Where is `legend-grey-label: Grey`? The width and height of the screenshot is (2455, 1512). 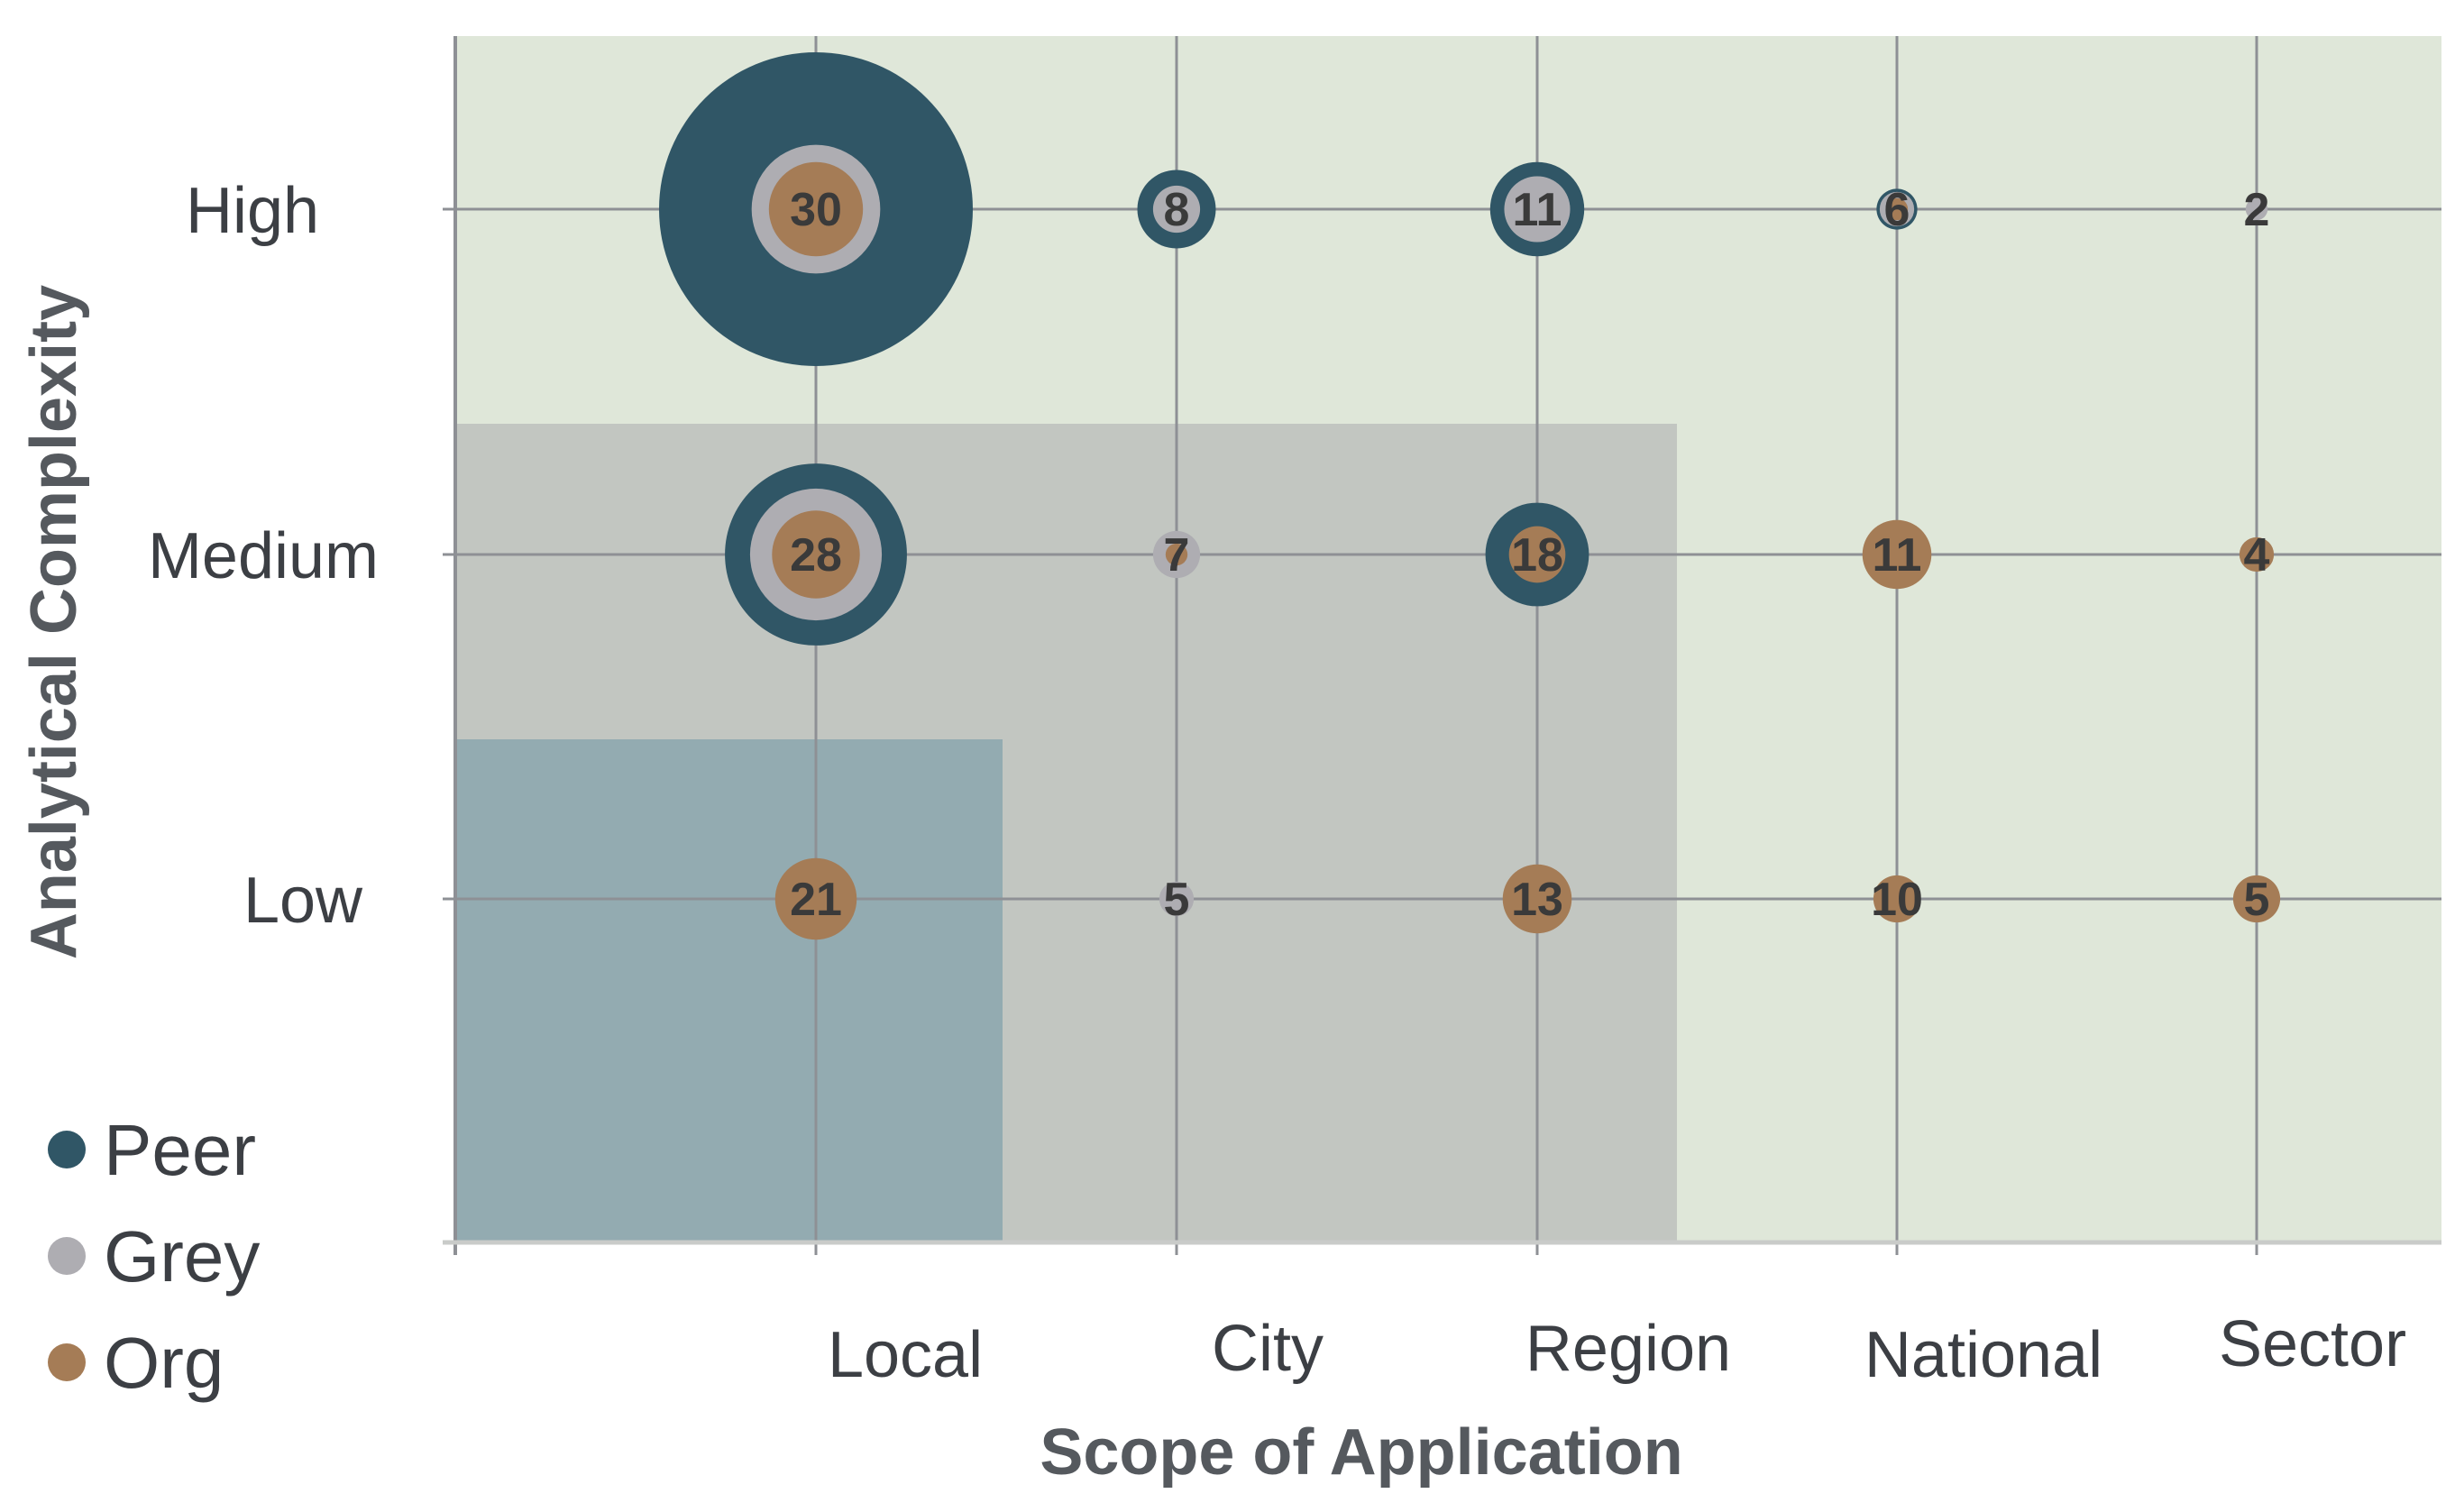 legend-grey-label: Grey is located at coordinates (182, 1257).